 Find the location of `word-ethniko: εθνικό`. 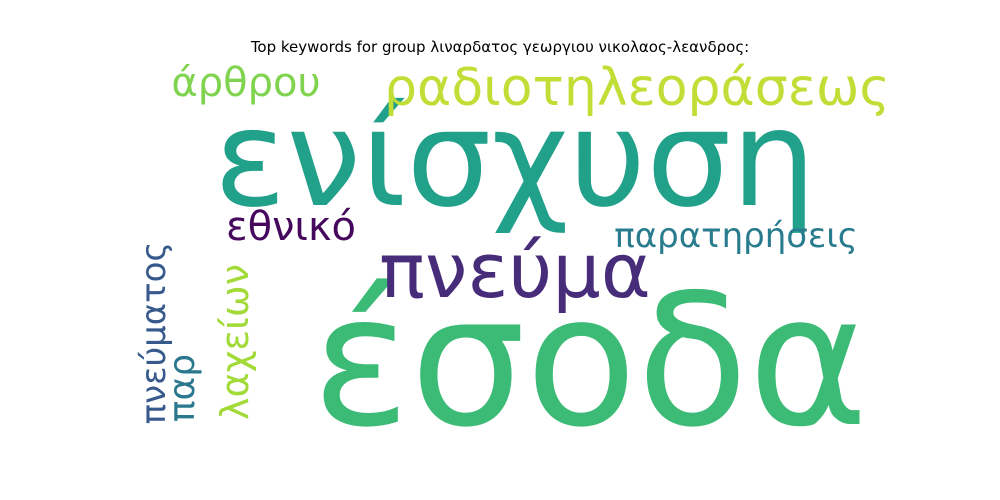

word-ethniko: εθνικό is located at coordinates (291, 227).